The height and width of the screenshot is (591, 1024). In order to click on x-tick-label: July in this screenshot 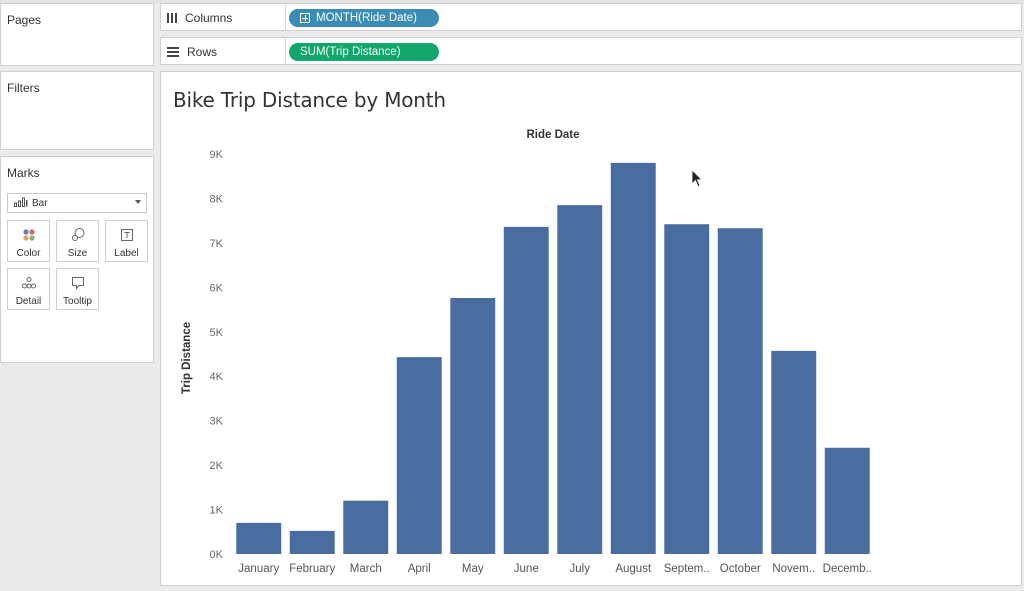, I will do `click(580, 569)`.